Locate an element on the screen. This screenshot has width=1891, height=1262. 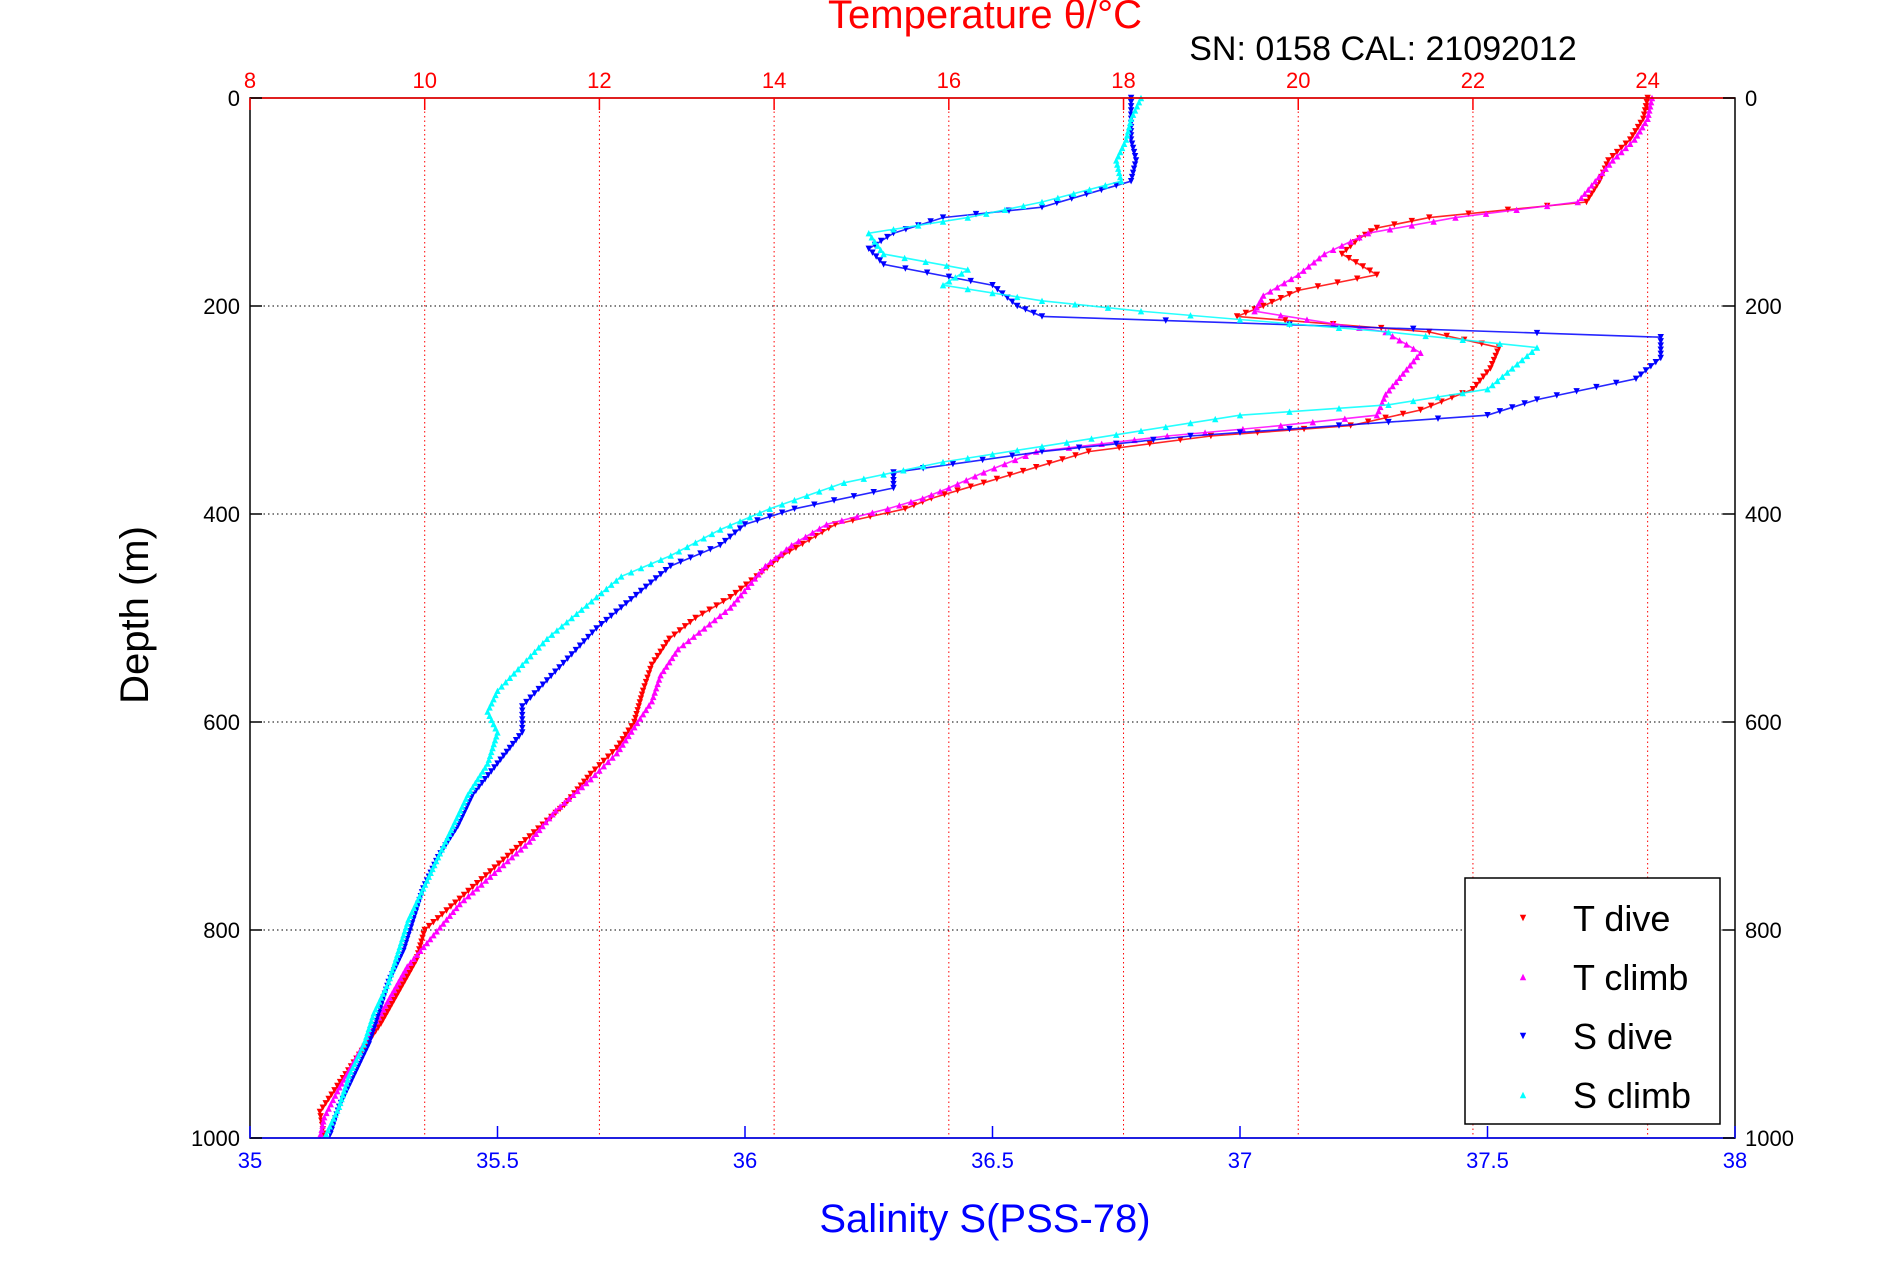
y-tick-label-right: 400 is located at coordinates (1763, 514).